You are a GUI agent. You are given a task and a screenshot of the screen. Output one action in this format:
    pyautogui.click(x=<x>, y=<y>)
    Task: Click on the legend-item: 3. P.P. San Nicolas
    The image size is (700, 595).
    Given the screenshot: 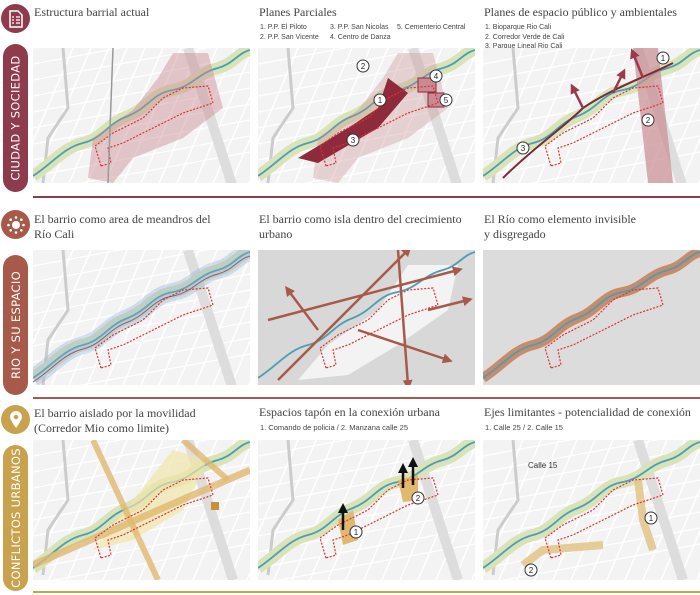 What is the action you would take?
    pyautogui.click(x=359, y=27)
    